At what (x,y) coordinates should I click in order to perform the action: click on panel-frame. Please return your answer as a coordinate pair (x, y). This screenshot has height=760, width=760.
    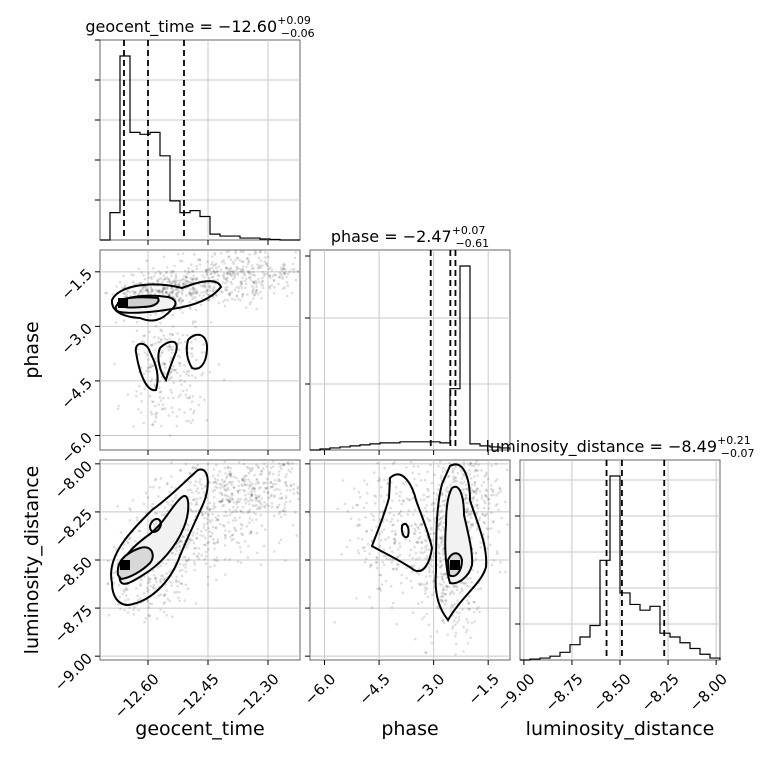
    Looking at the image, I should click on (200, 350).